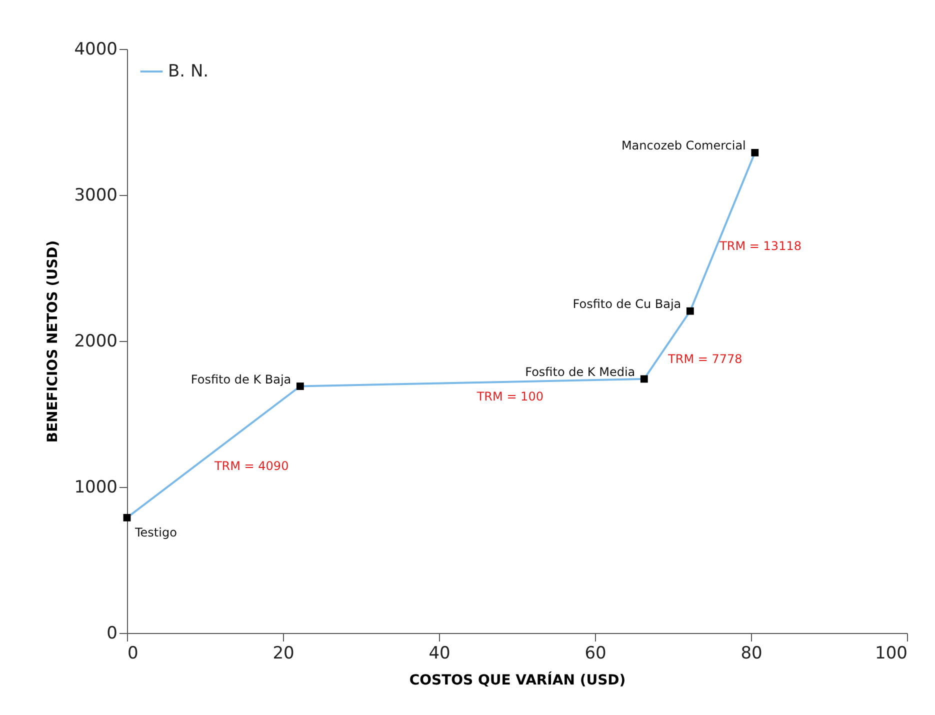 The height and width of the screenshot is (715, 935). What do you see at coordinates (704, 359) in the screenshot?
I see `annotation: TRM = 7778` at bounding box center [704, 359].